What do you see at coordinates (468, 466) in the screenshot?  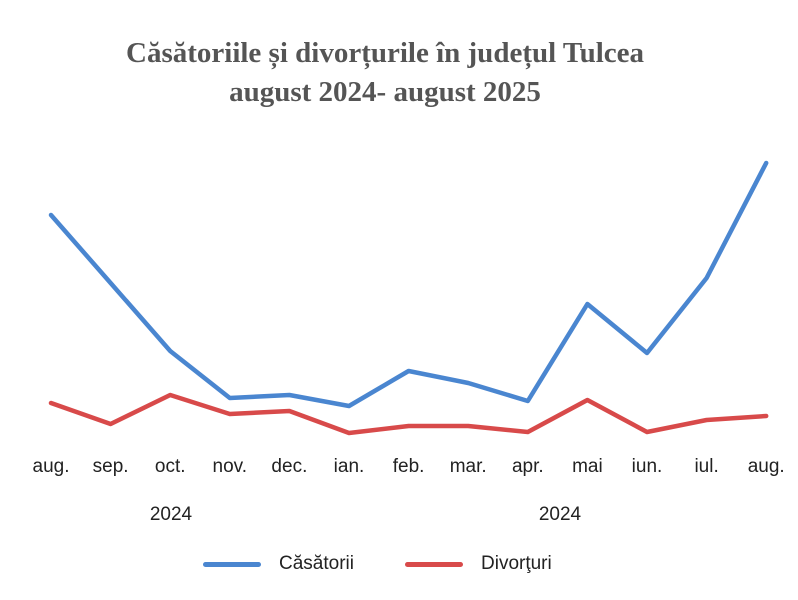 I see `x-tick-label: mar.` at bounding box center [468, 466].